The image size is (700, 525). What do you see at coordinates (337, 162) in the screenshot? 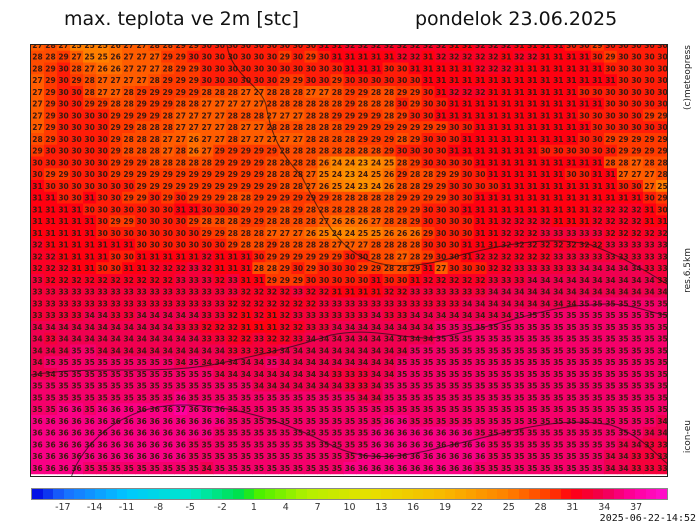
I see `temperature-value: 24` at bounding box center [337, 162].